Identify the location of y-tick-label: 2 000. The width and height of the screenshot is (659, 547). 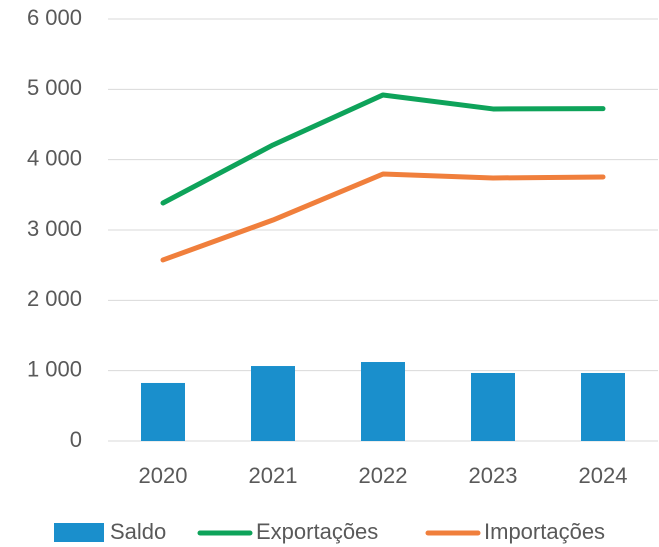
(54, 298).